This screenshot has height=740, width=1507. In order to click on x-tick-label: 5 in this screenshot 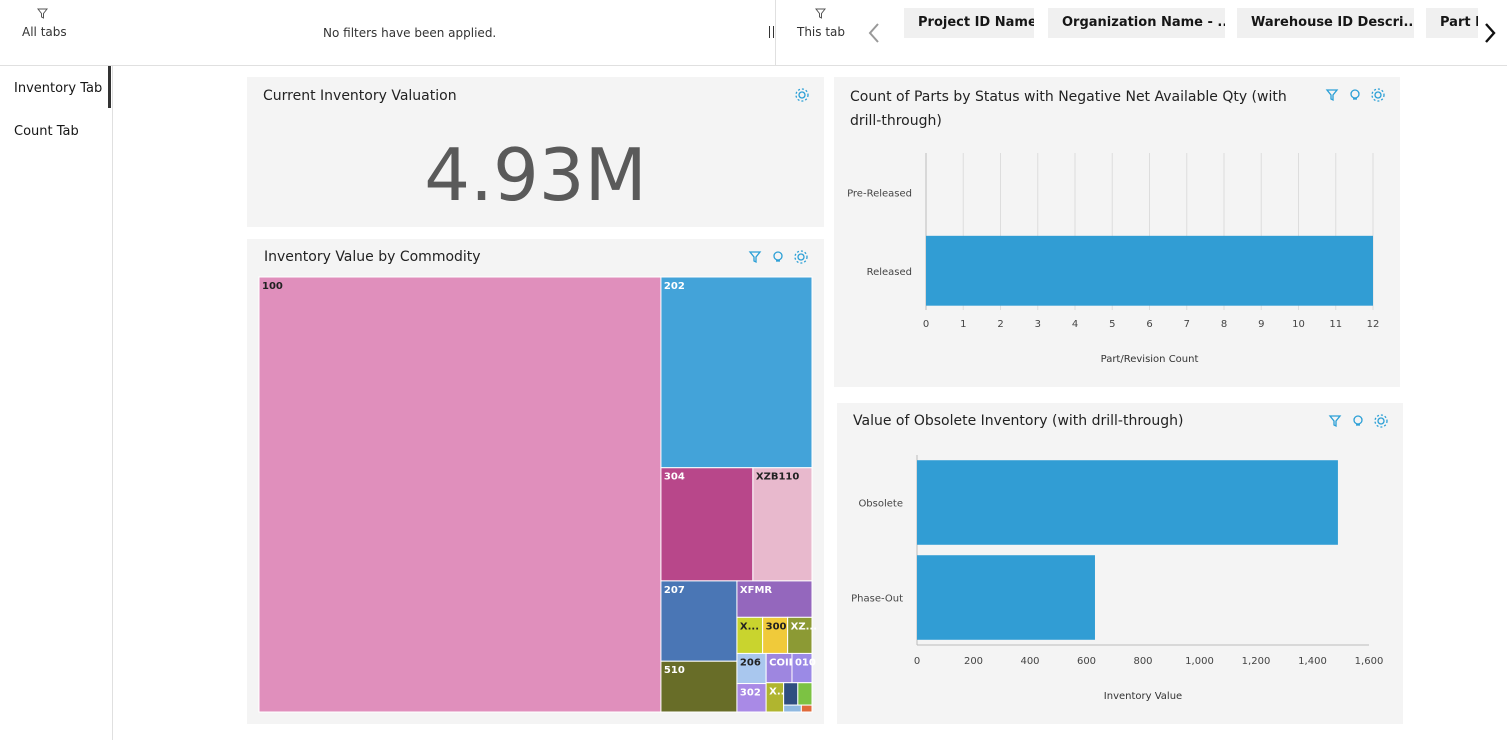, I will do `click(1112, 324)`.